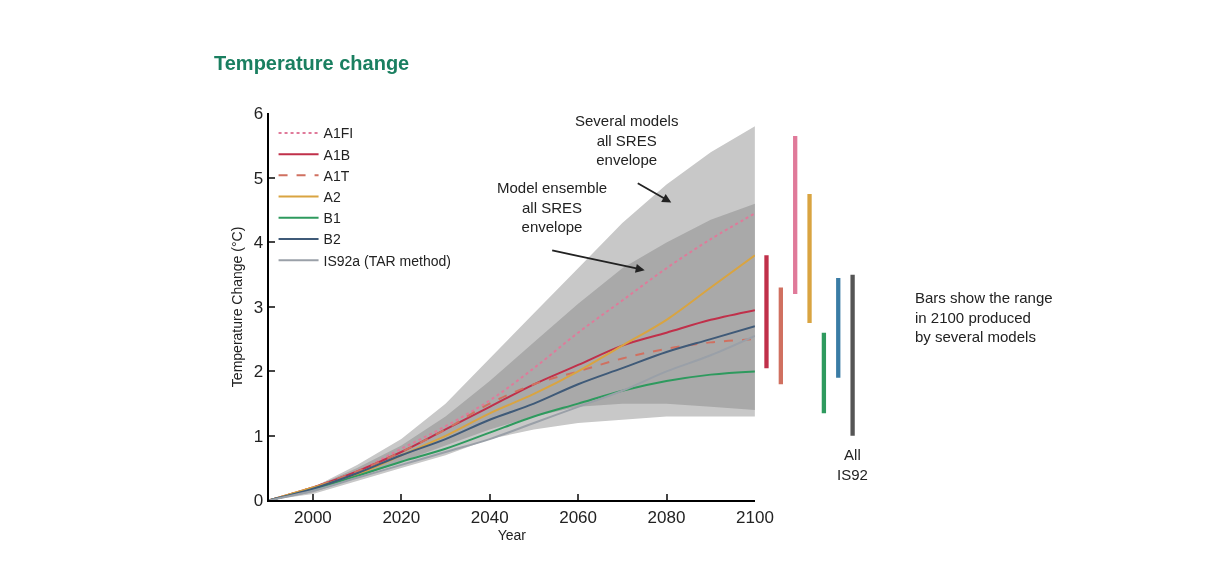 This screenshot has width=1206, height=580. I want to click on x-tick-label: 2080, so click(666, 517).